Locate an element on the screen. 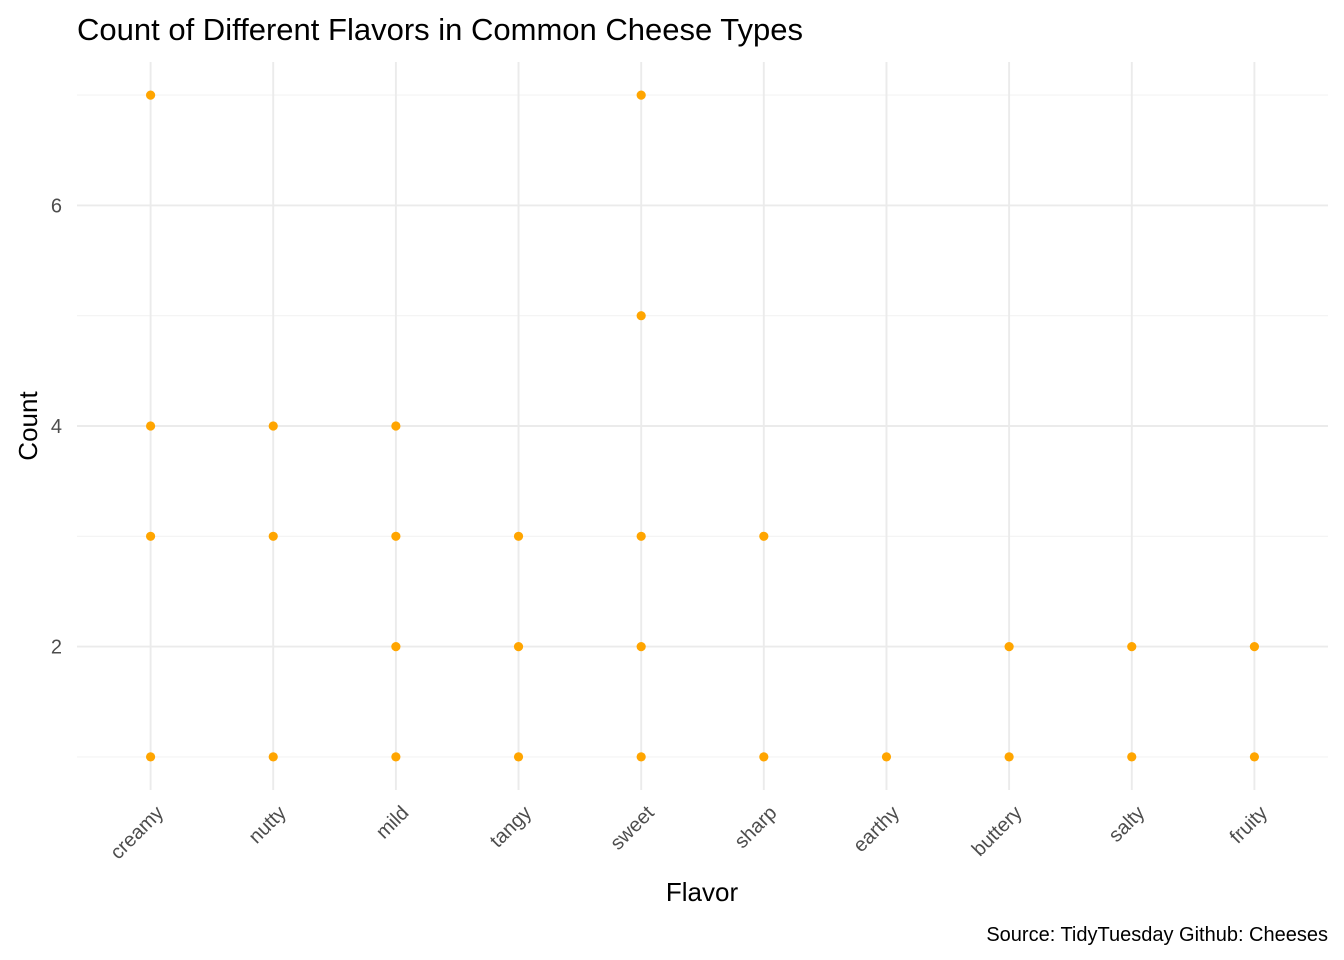 Image resolution: width=1344 pixels, height=960 pixels. y-tick-label: 6 is located at coordinates (56, 206).